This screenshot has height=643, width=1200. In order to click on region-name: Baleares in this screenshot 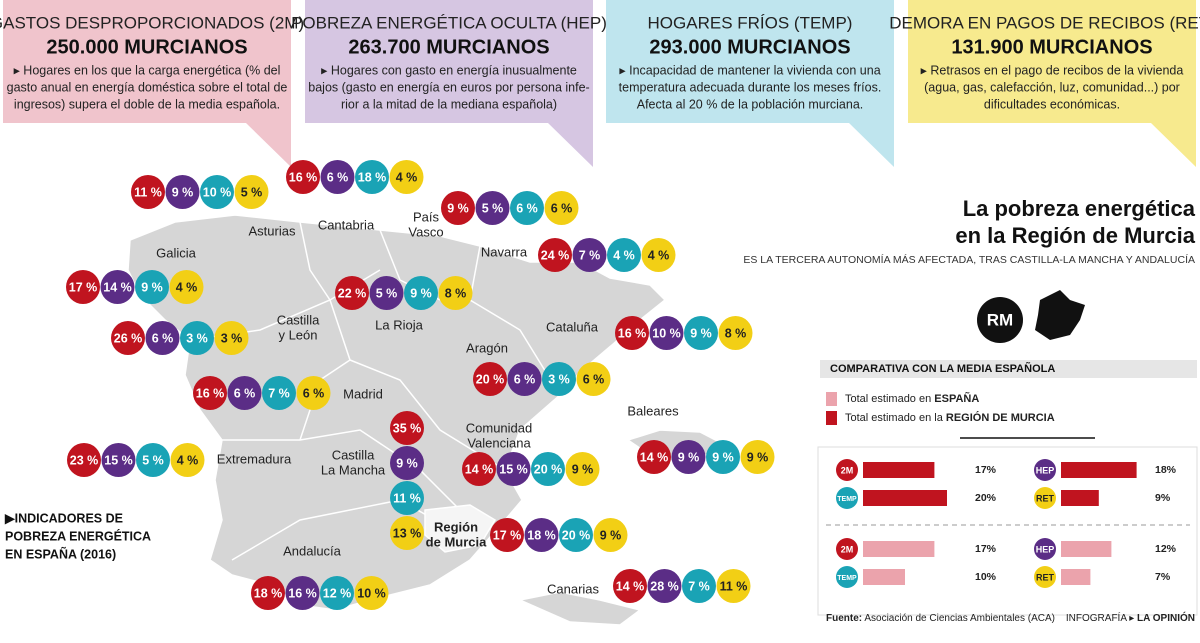, I will do `click(653, 410)`.